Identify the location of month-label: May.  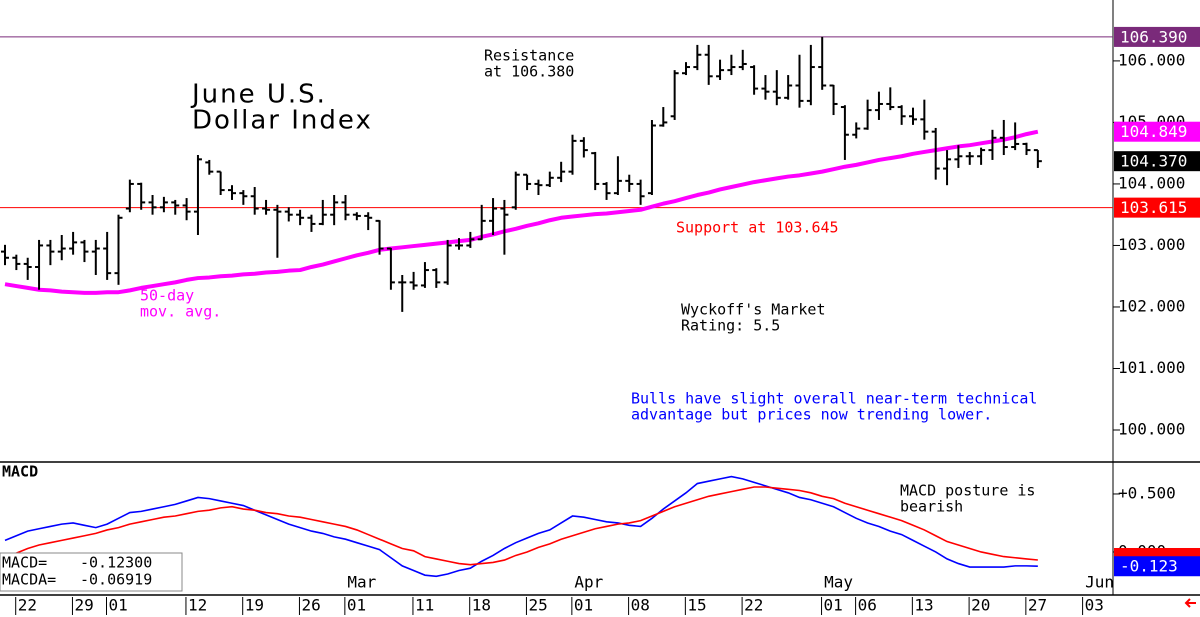
(838, 582).